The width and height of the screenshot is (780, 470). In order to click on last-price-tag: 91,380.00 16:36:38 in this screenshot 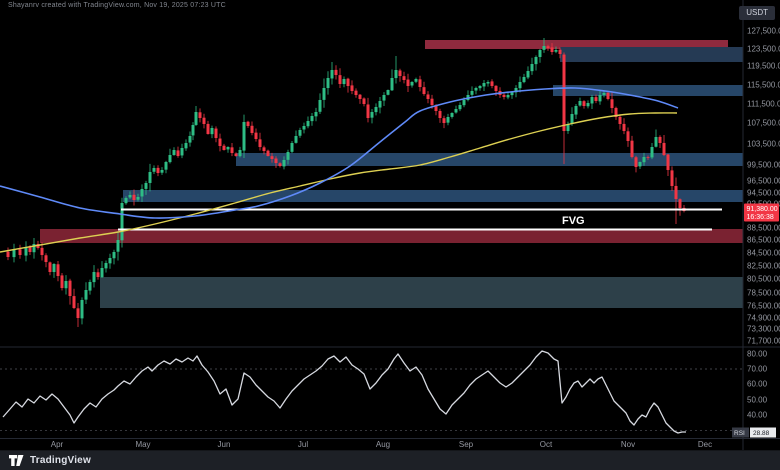, I will do `click(761, 212)`.